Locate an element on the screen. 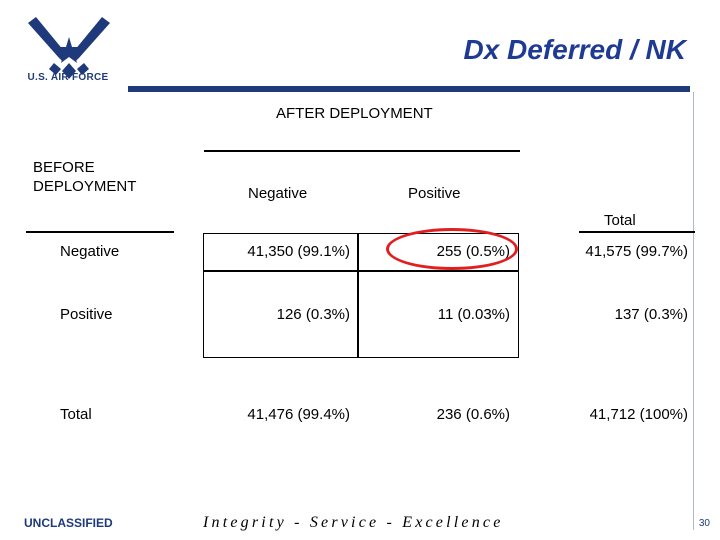 This screenshot has width=720, height=540. logo-text: U.S. AIR FORCE is located at coordinates (68, 77).